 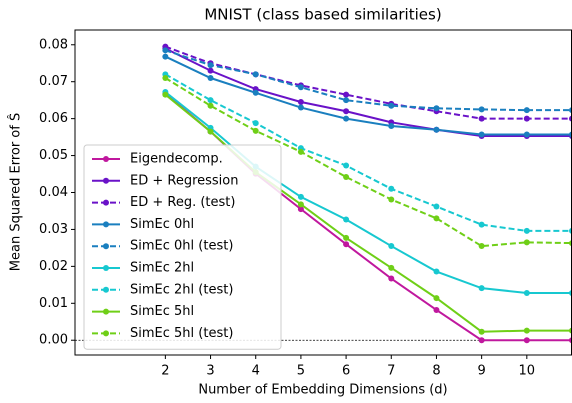 I want to click on x-tick-label: 8, so click(x=436, y=371).